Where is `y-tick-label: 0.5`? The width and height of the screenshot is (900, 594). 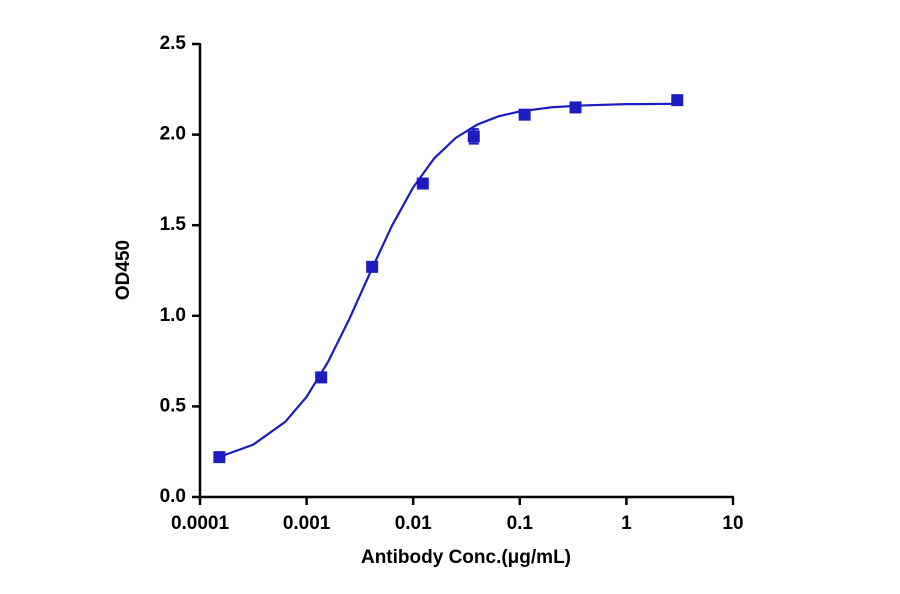
y-tick-label: 0.5 is located at coordinates (173, 405).